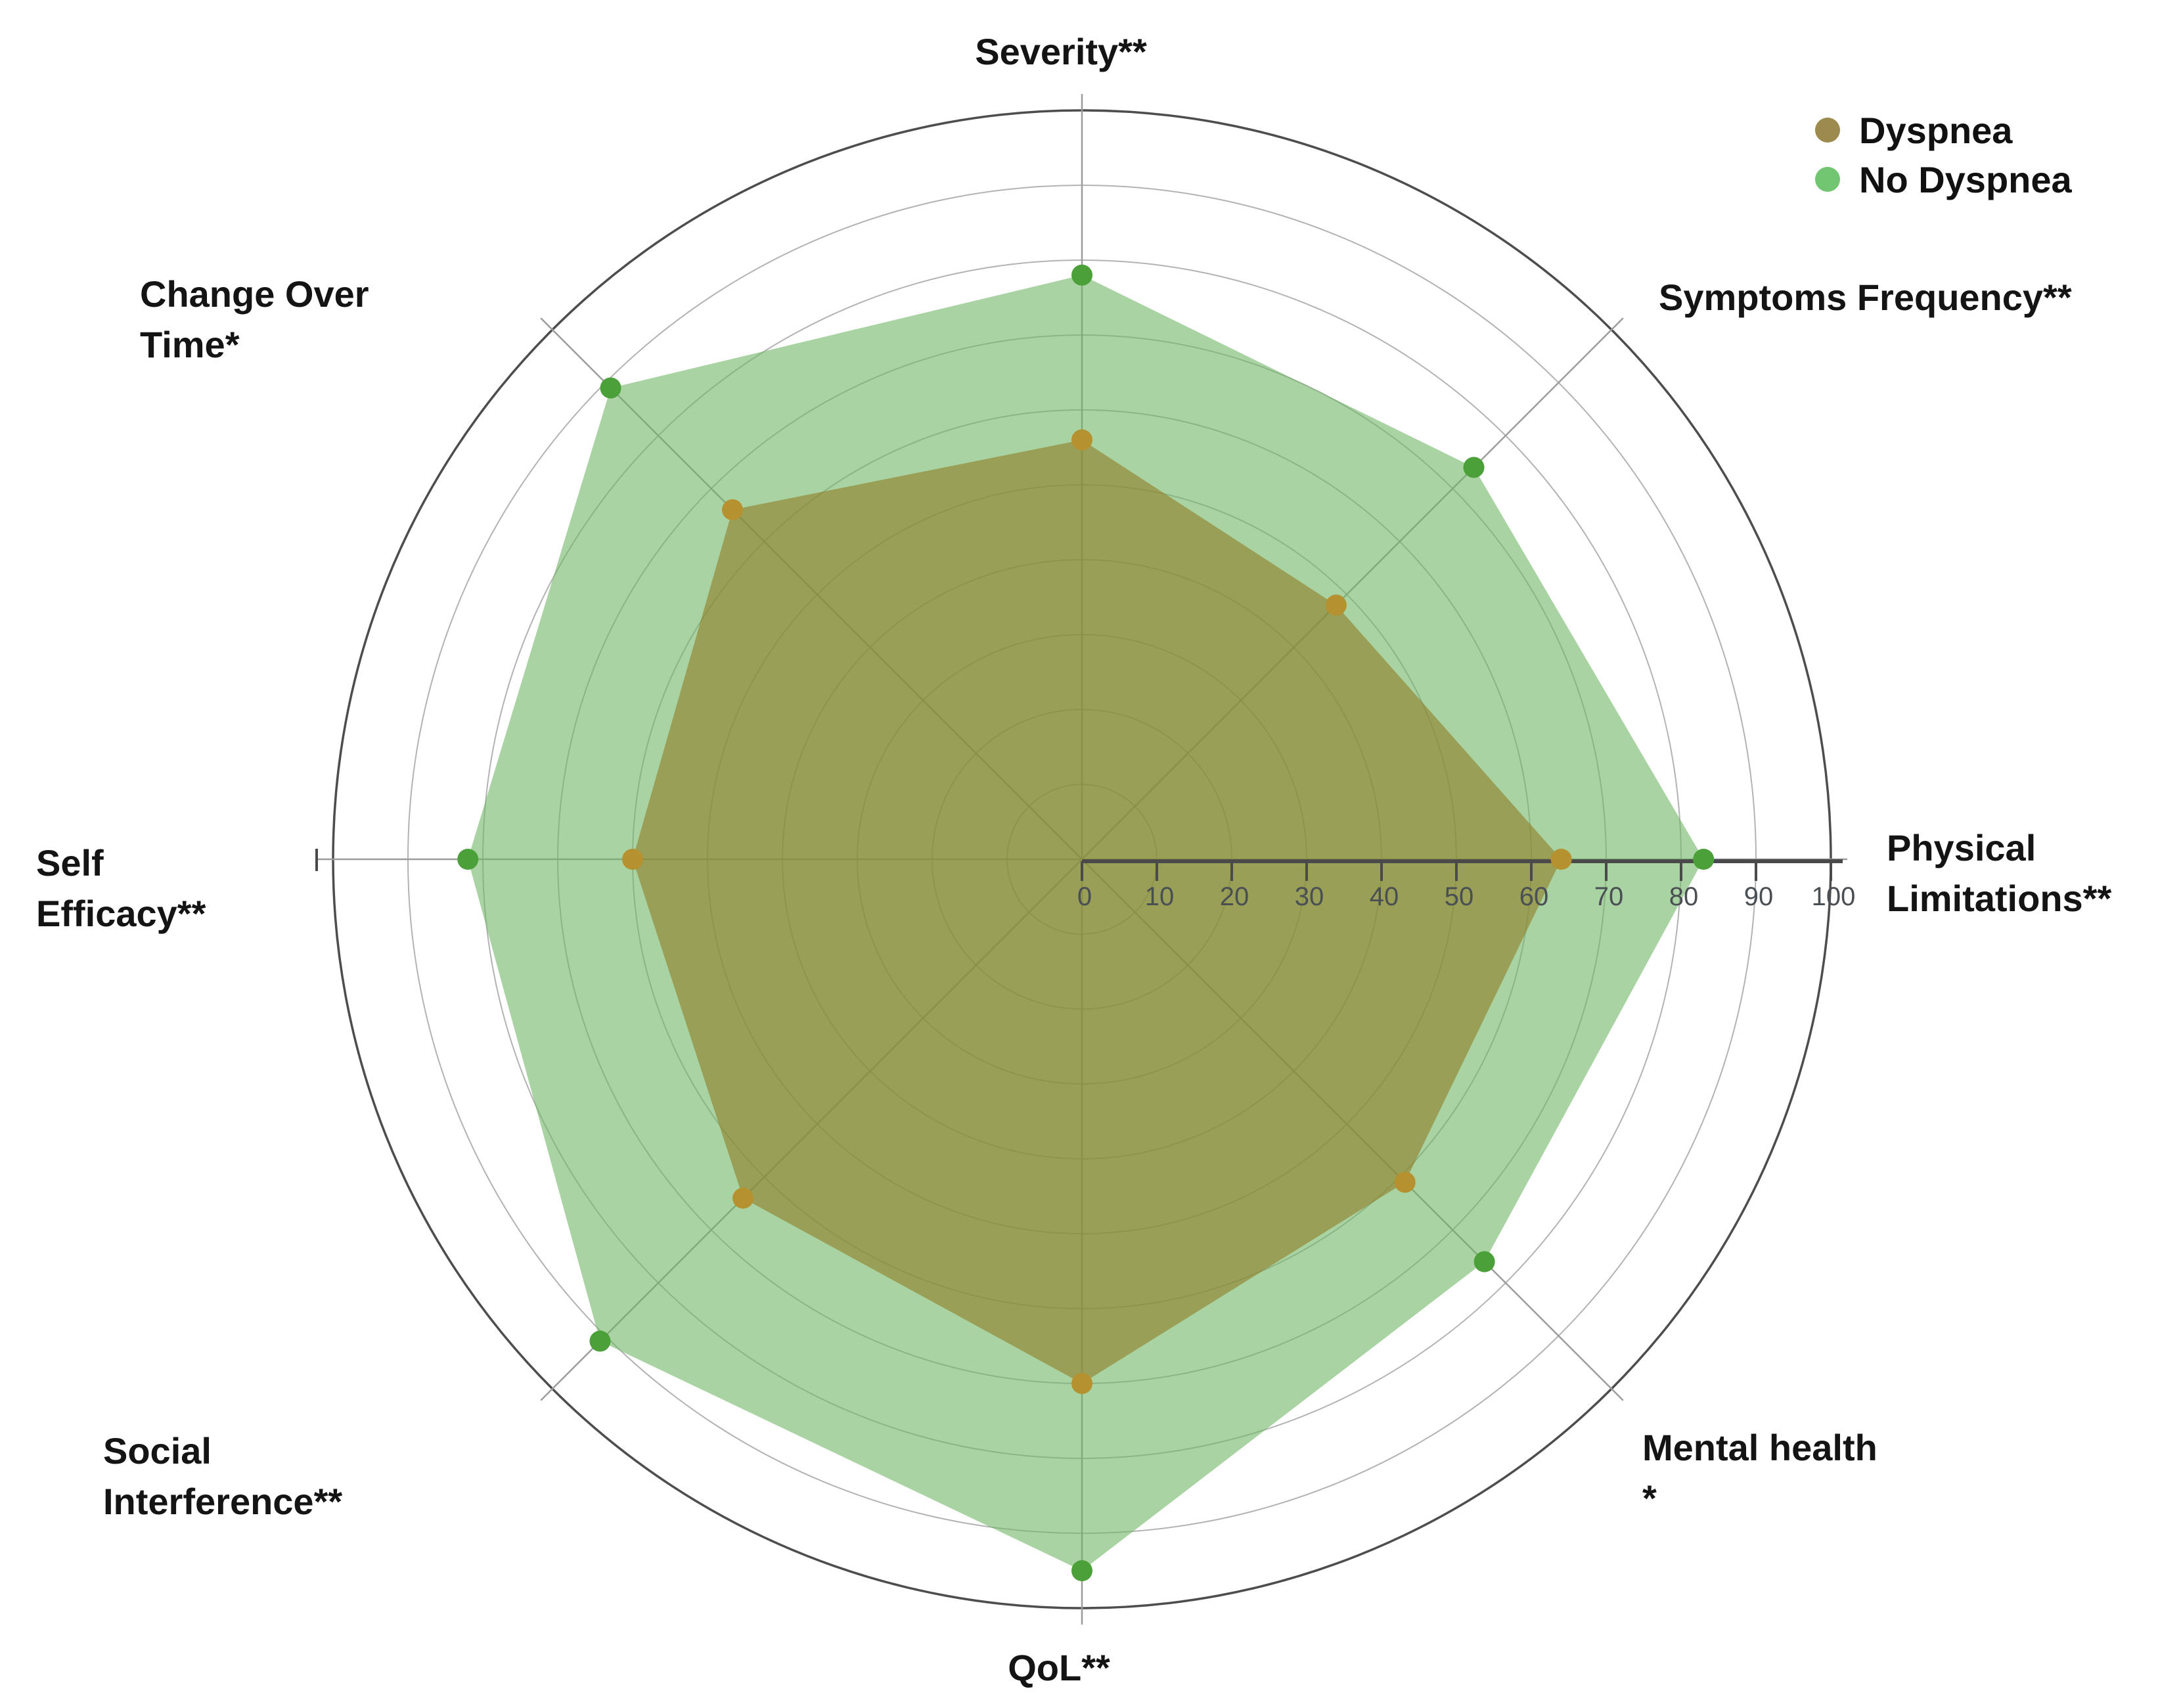 The height and width of the screenshot is (1708, 2181). I want to click on axis-label-symptoms-frequency: Symptoms Frequency**, so click(1866, 297).